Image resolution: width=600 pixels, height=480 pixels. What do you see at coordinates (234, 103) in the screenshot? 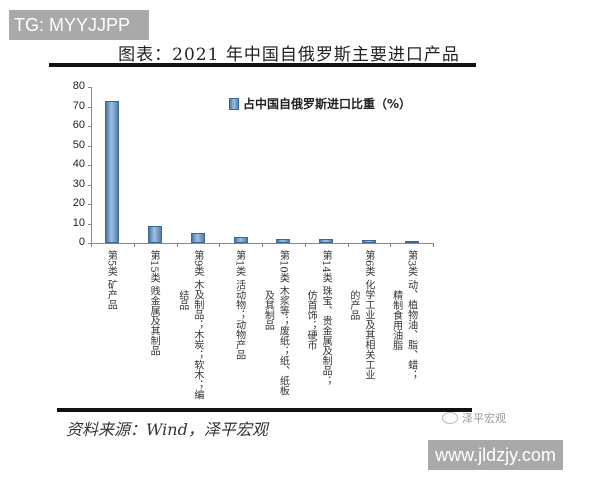
I see `legend-swatch` at bounding box center [234, 103].